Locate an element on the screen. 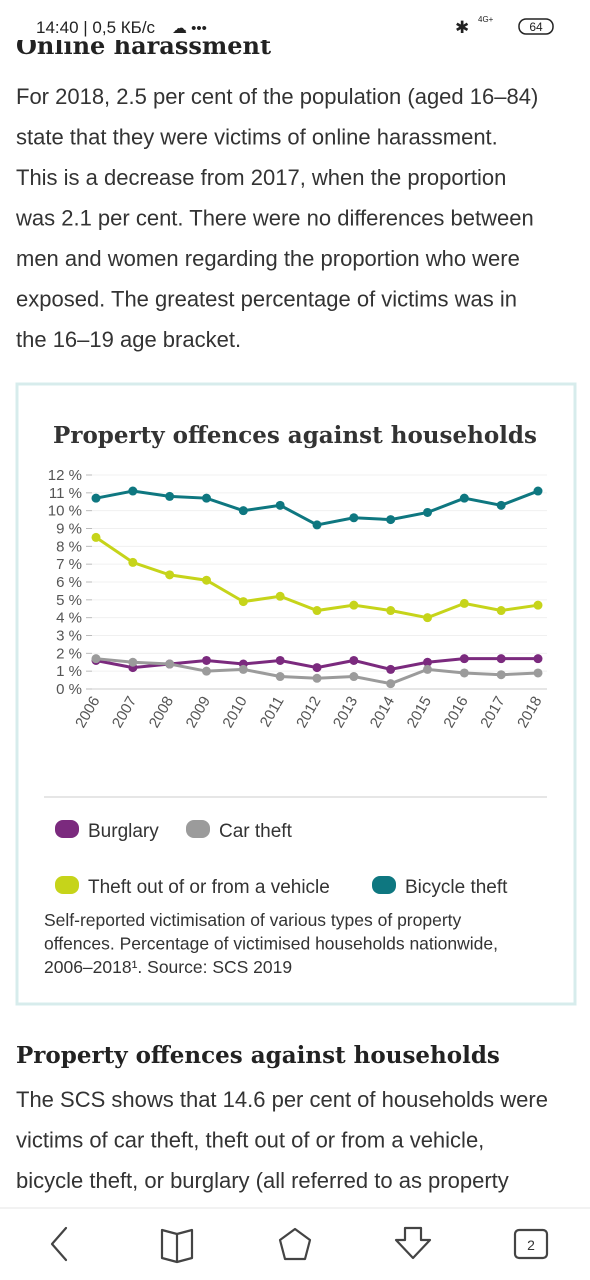 This screenshot has width=590, height=1280. y-tick-label: 5 % is located at coordinates (69, 600).